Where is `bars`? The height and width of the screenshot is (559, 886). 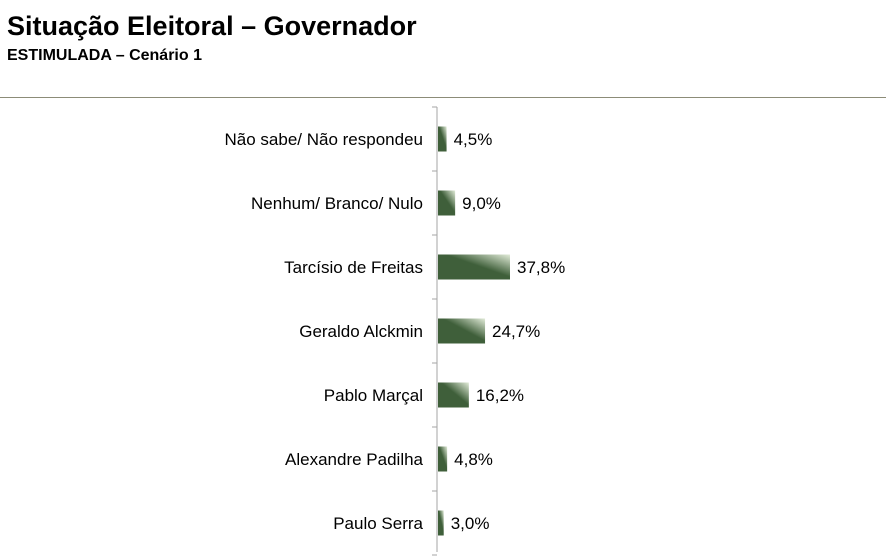
bars is located at coordinates (474, 331).